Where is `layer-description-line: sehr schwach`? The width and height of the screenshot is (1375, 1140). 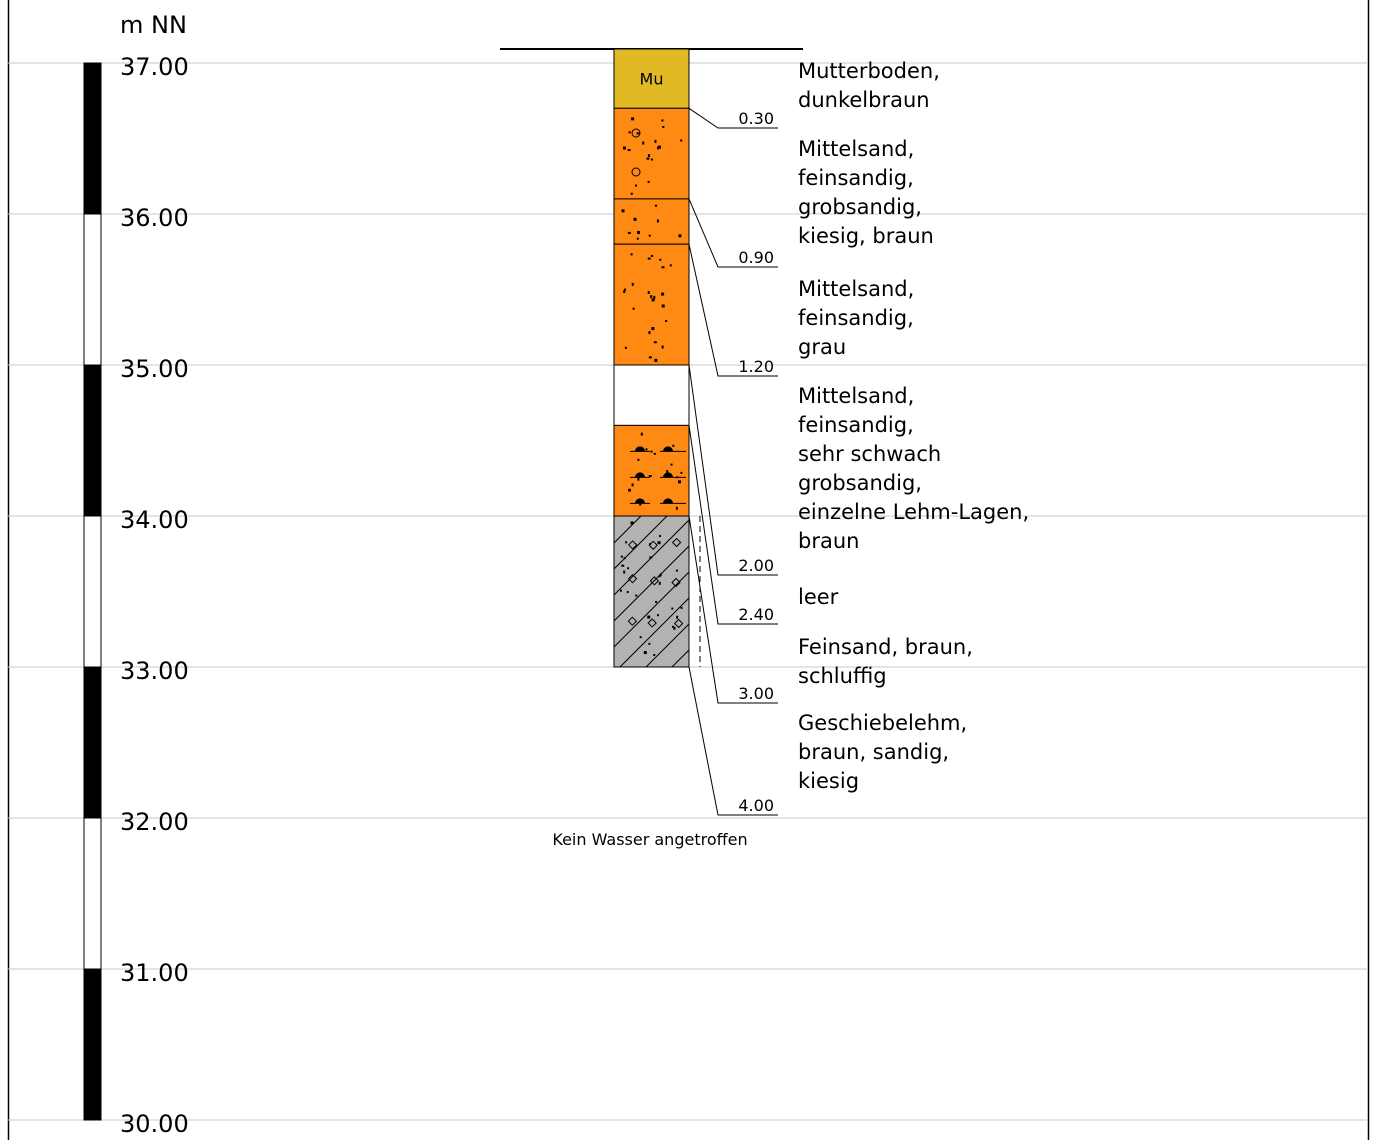 layer-description-line: sehr schwach is located at coordinates (869, 454).